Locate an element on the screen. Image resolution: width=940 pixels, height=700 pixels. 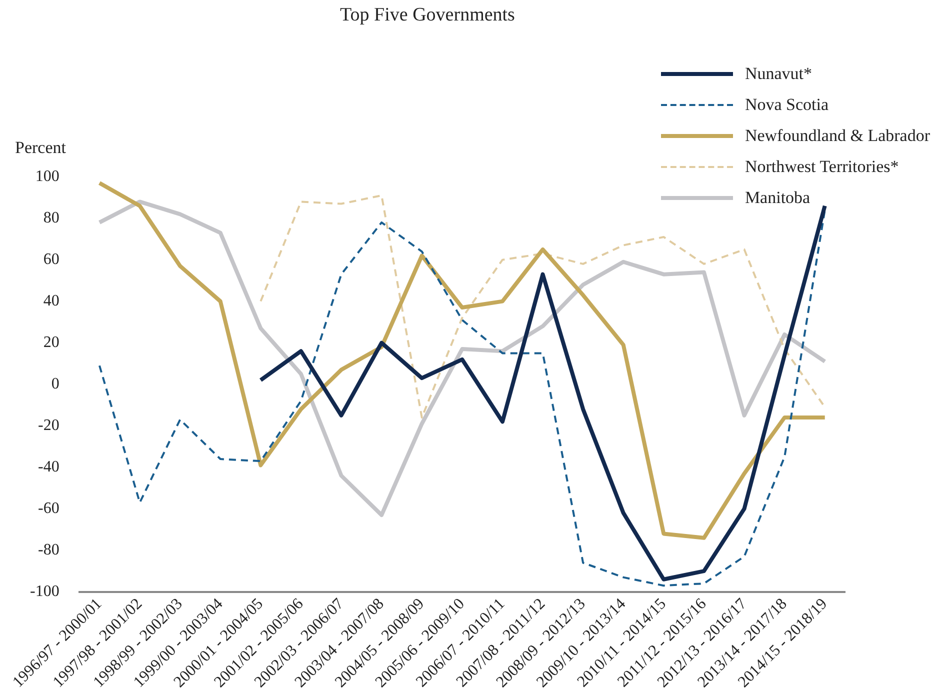
y-tick-label: 20 is located at coordinates (51, 343).